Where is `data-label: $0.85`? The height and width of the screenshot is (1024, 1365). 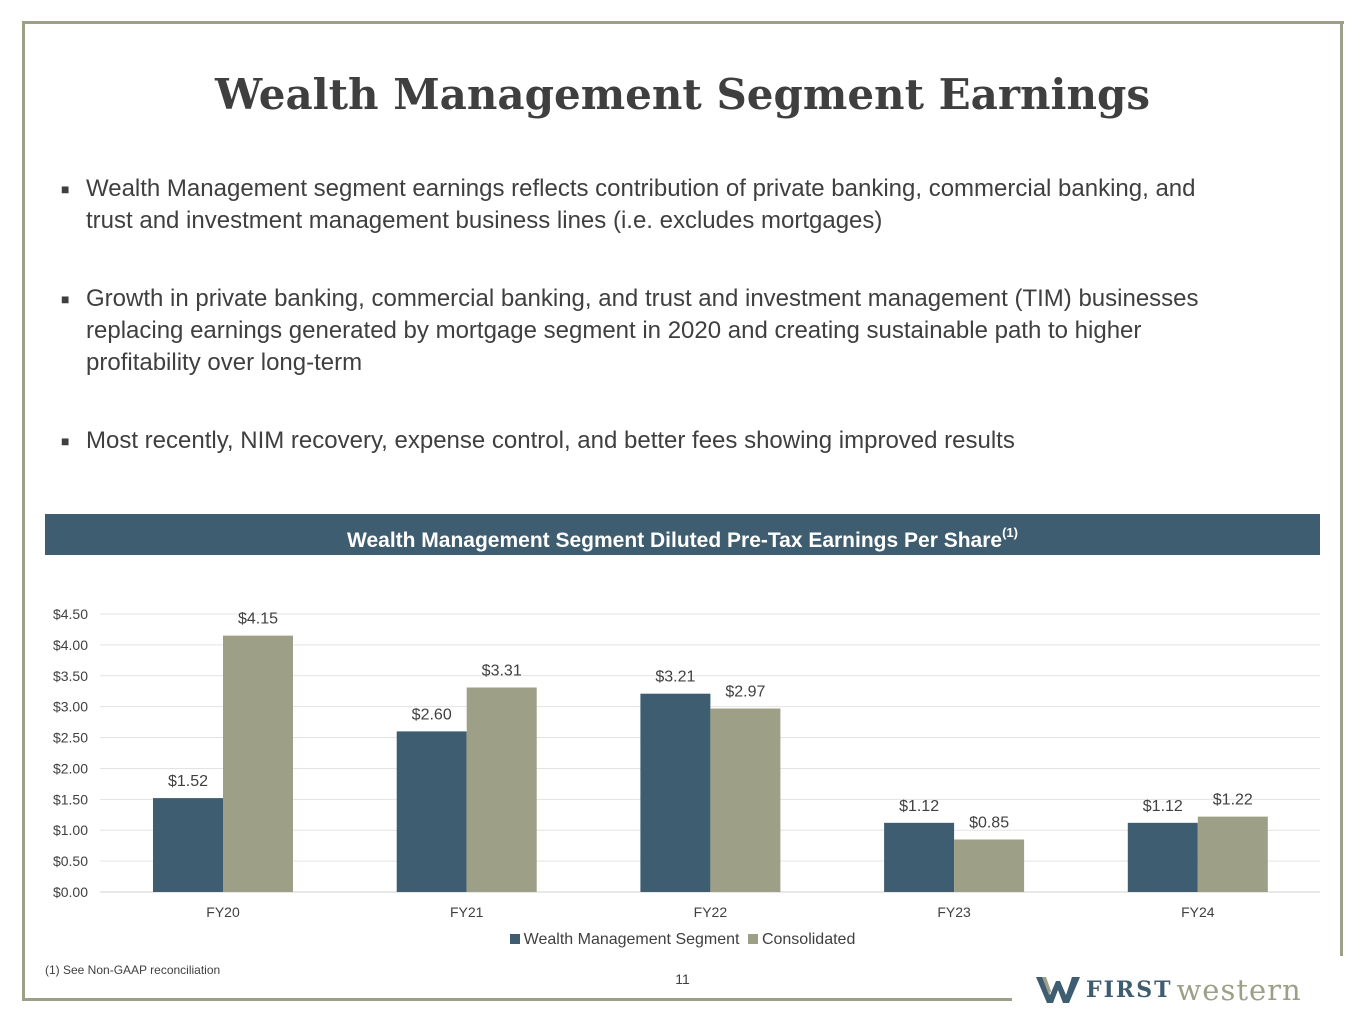
data-label: $0.85 is located at coordinates (989, 822).